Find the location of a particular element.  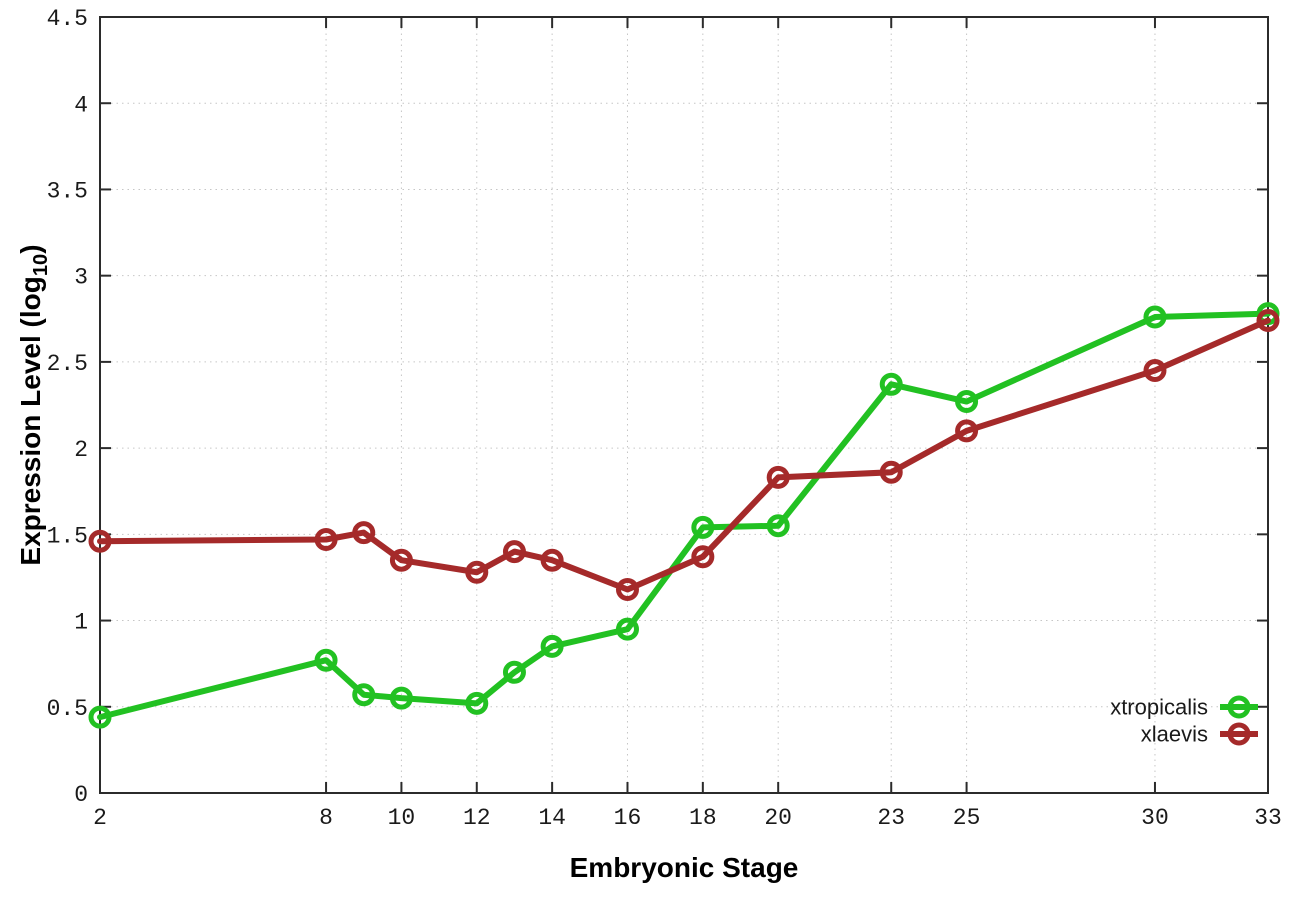

y-tick-label: 1 is located at coordinates (81, 623).